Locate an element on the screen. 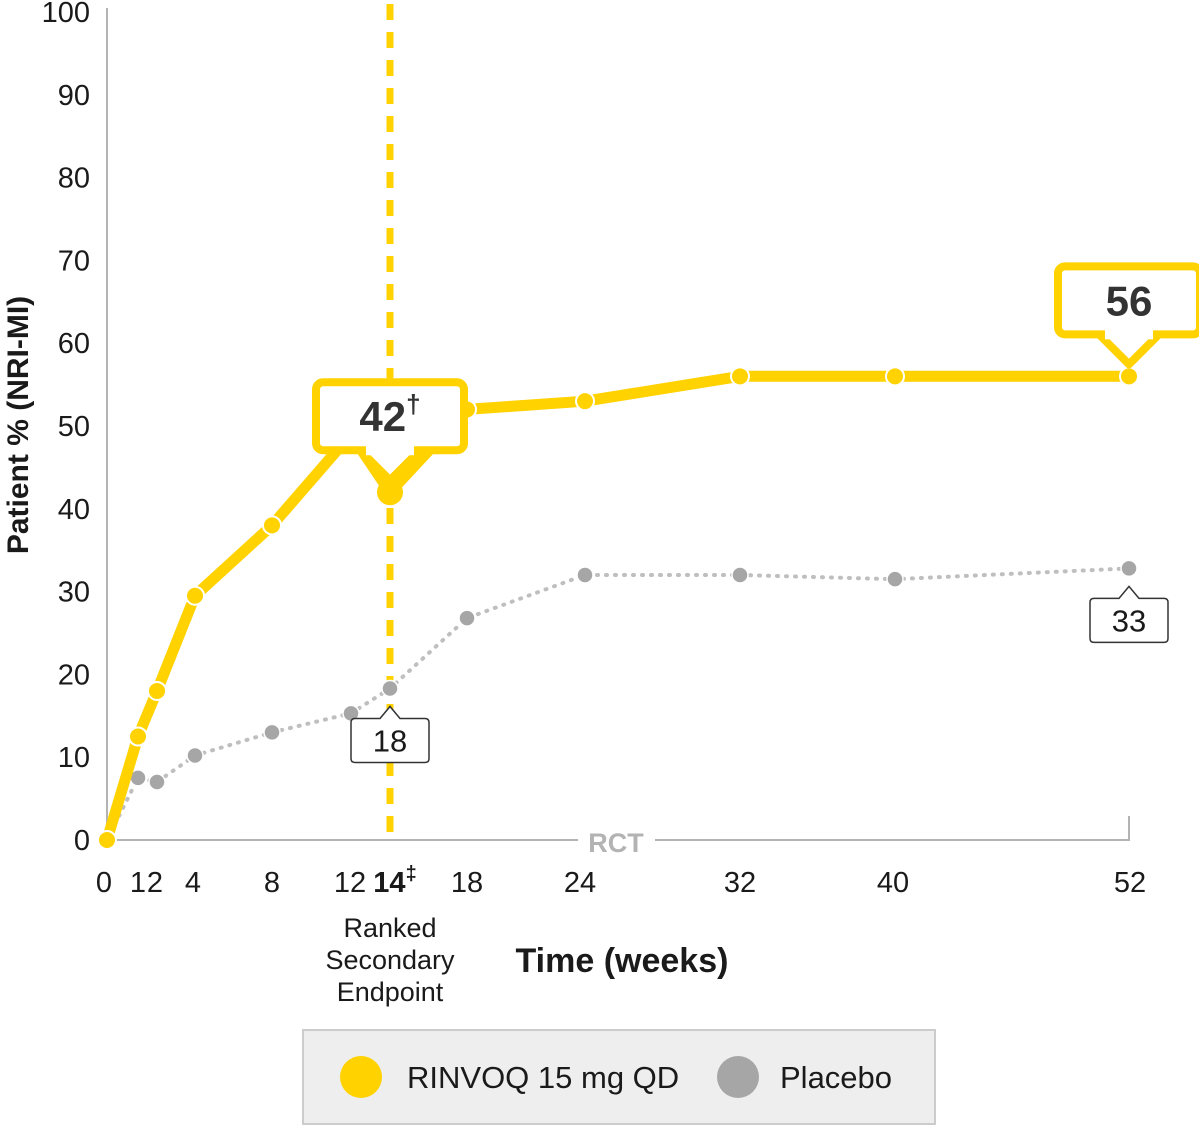  rct-bracket is located at coordinates (620, 828).